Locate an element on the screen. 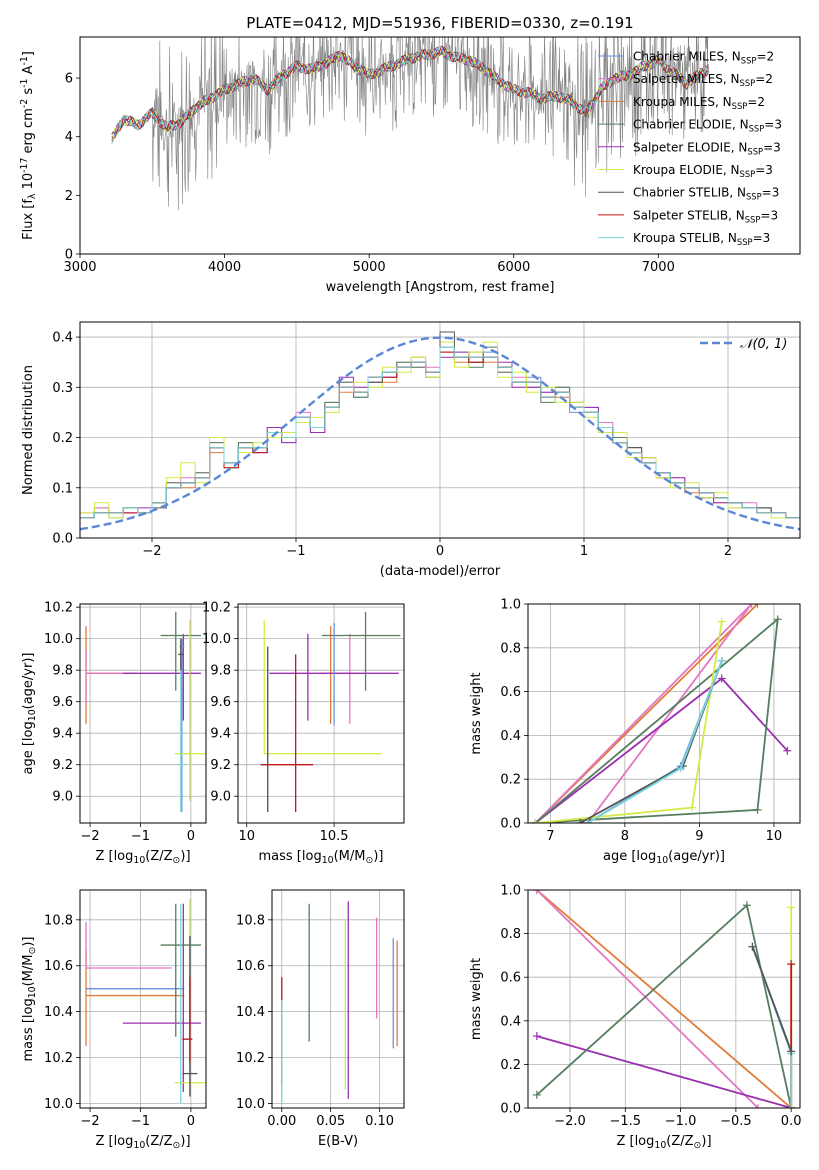 The width and height of the screenshot is (819, 1170). legend-entry: Salpeter STELIB, NSSP=3 is located at coordinates (705, 216).